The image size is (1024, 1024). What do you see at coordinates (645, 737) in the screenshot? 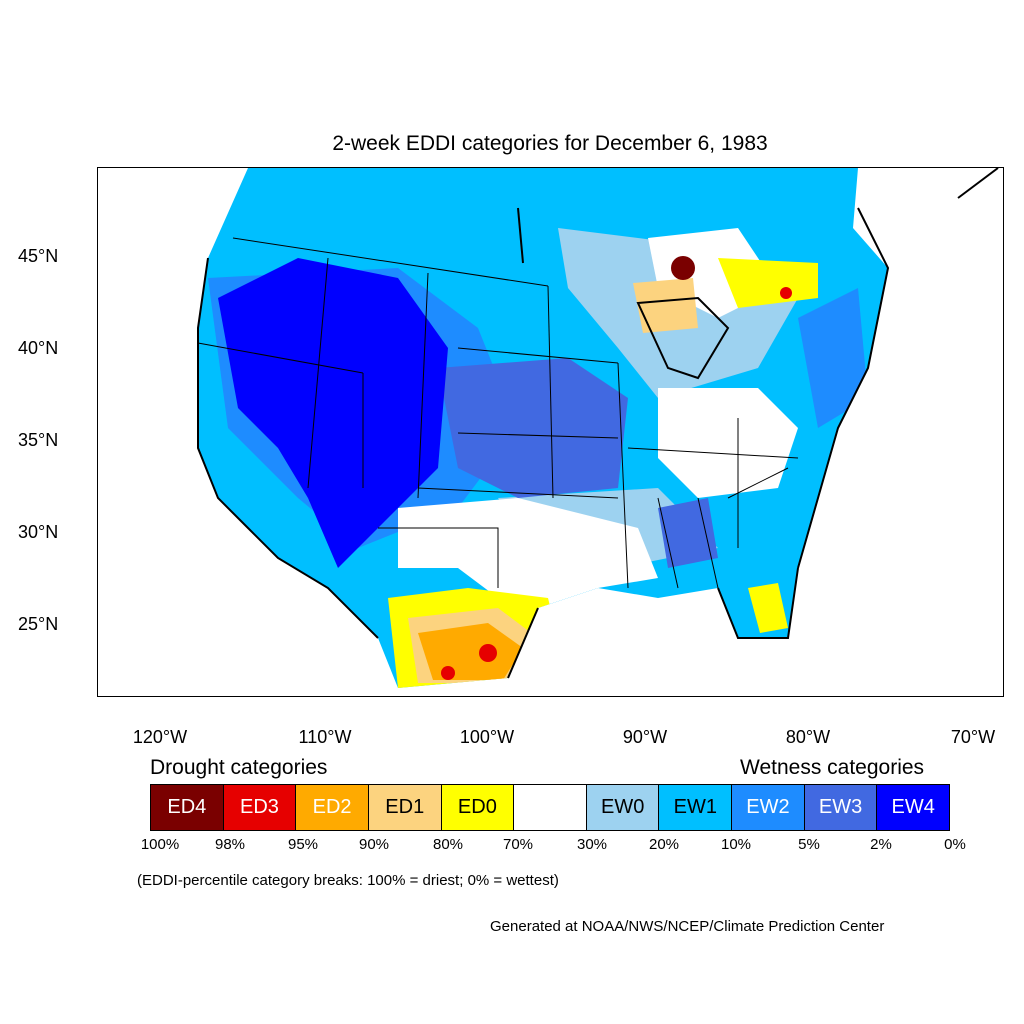
I see `lon-label-90w: 90°W` at bounding box center [645, 737].